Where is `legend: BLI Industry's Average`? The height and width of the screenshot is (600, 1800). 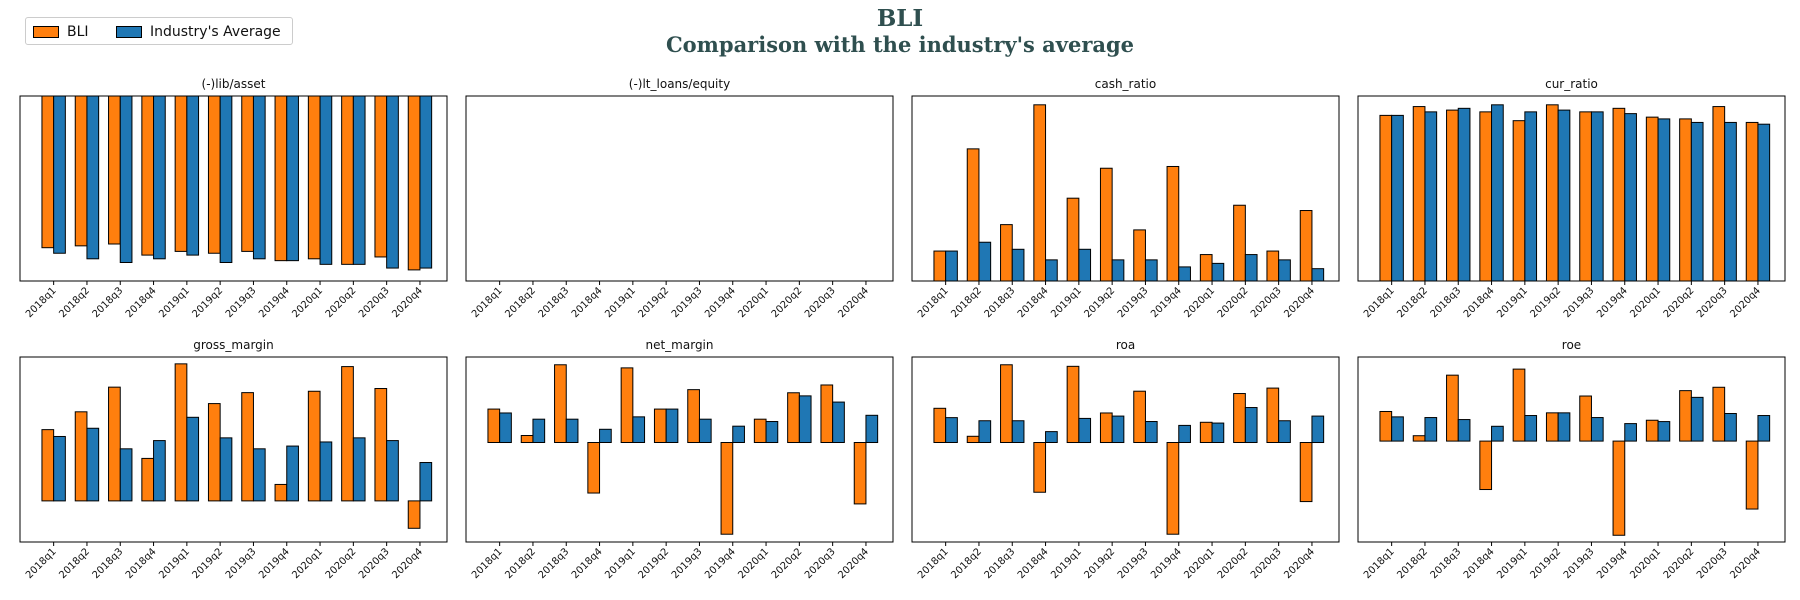
legend: BLI Industry's Average is located at coordinates (159, 31).